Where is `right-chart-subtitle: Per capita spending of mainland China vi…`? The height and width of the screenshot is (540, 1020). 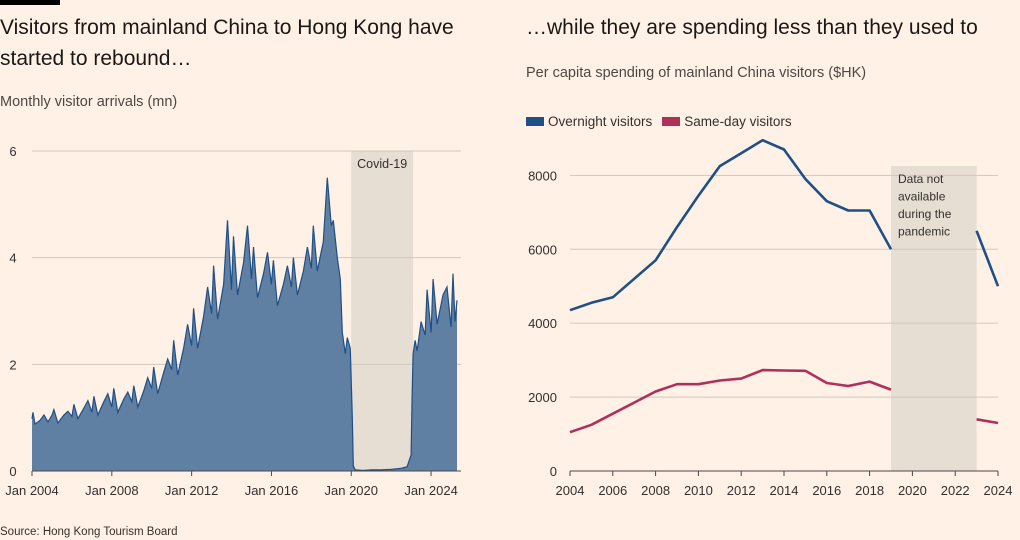 right-chart-subtitle: Per capita spending of mainland China vi… is located at coordinates (696, 73).